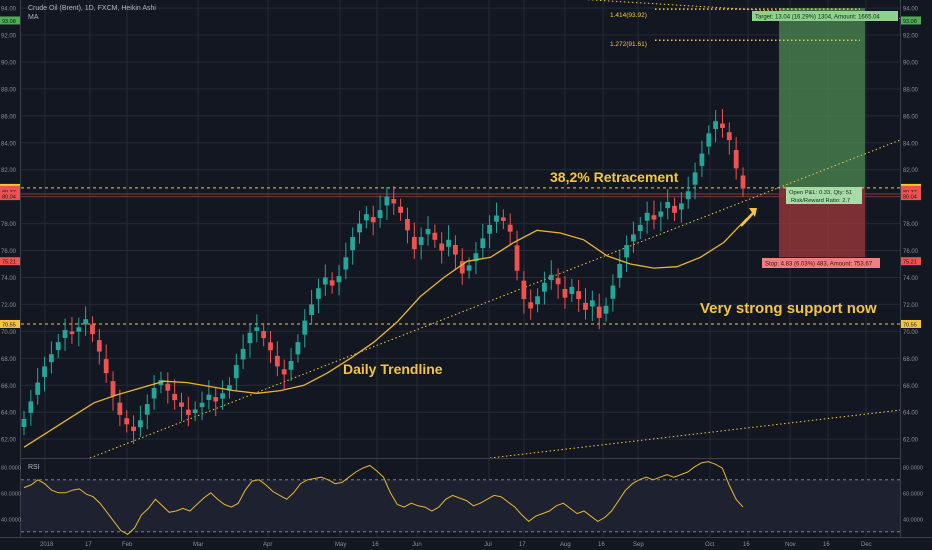 This screenshot has height=550, width=932. What do you see at coordinates (9, 171) in the screenshot?
I see `price-tick-left: 82.00` at bounding box center [9, 171].